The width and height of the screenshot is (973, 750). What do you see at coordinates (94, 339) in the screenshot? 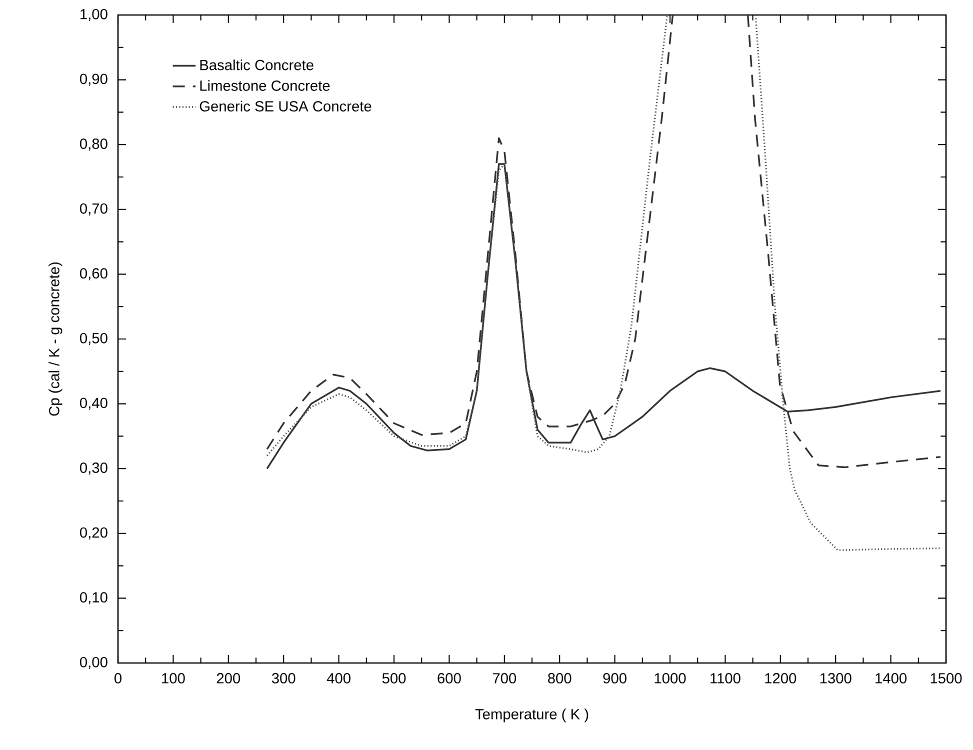
I see `y-tick-label: 0,50` at bounding box center [94, 339].